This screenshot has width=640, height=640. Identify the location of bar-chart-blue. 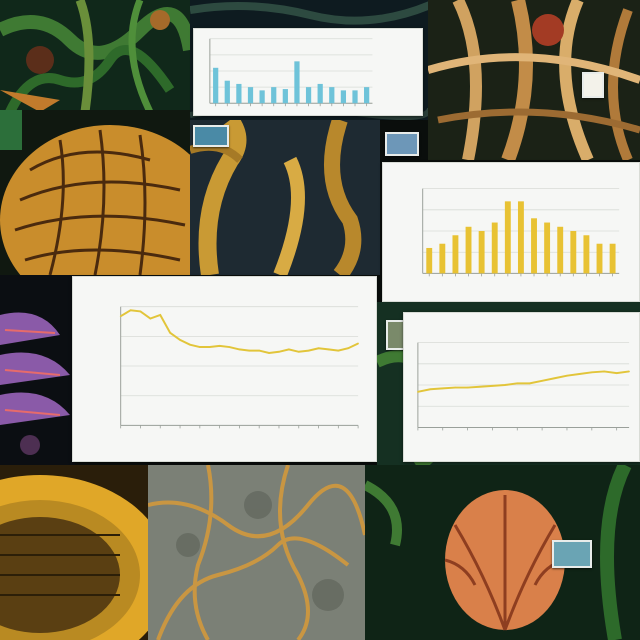
(291, 72).